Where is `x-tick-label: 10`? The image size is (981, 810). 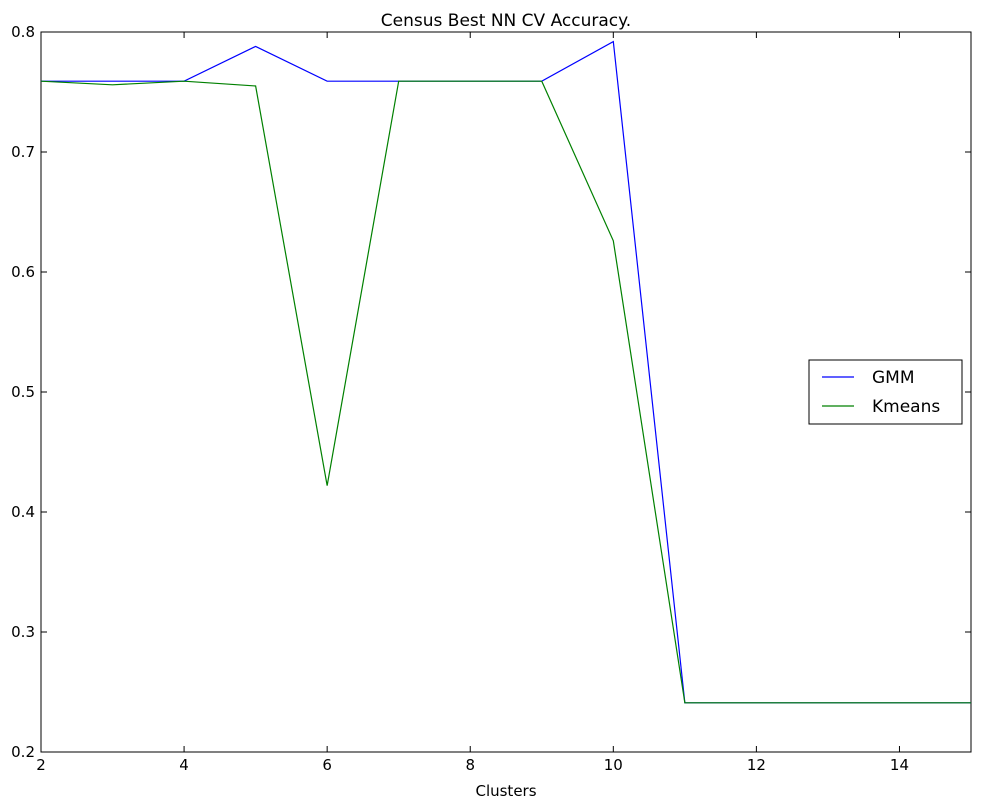
x-tick-label: 10 is located at coordinates (613, 765).